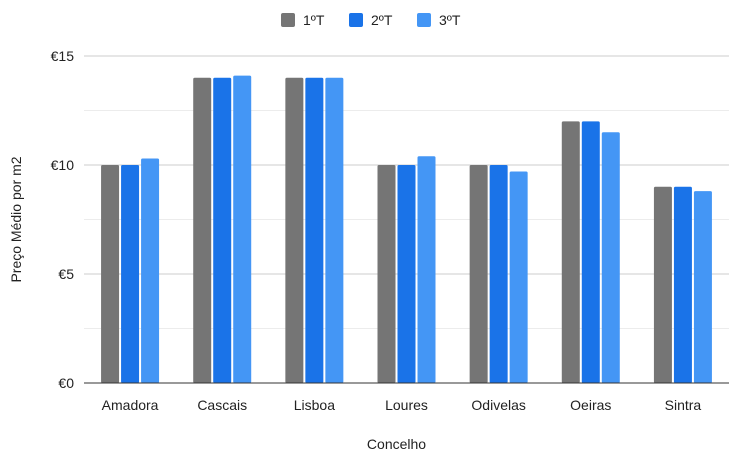 The width and height of the screenshot is (744, 451). Describe the element at coordinates (66, 274) in the screenshot. I see `y-tick-label: €5` at that location.